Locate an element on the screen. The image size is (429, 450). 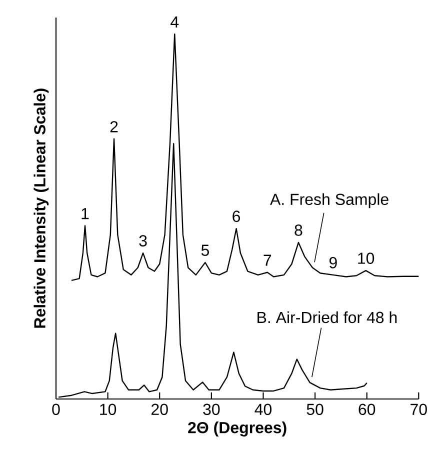
annotation: 9 is located at coordinates (333, 262).